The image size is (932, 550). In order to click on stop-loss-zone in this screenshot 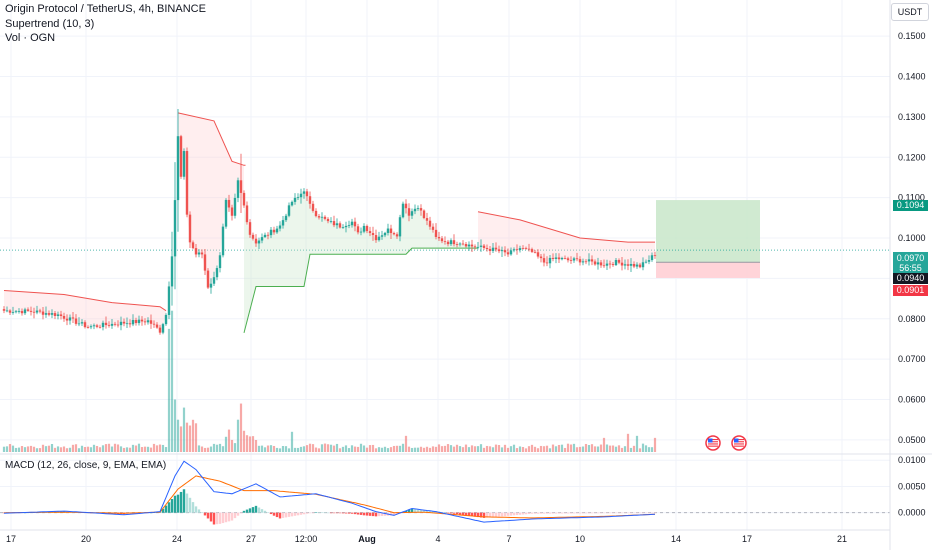, I will do `click(708, 270)`.